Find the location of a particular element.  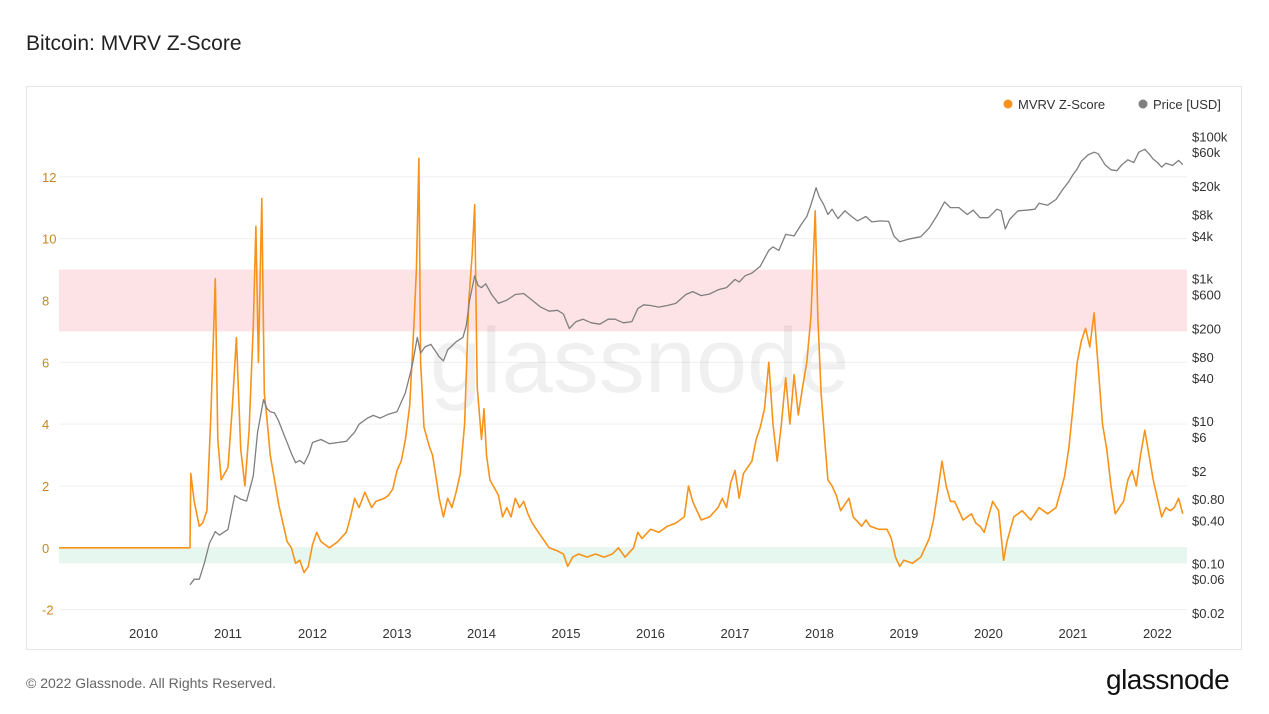

y-left-ticks: -2 0 2 4 6 8 10 12 is located at coordinates (49, 394).